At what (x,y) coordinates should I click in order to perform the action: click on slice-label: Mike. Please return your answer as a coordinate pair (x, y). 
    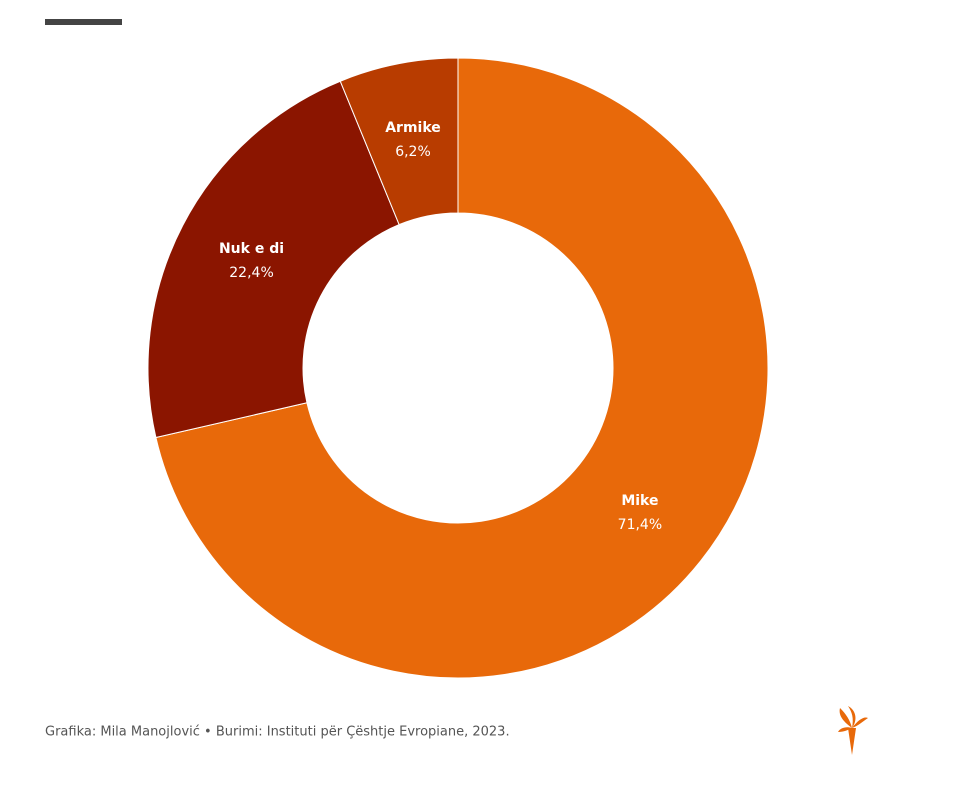
    Looking at the image, I should click on (639, 501).